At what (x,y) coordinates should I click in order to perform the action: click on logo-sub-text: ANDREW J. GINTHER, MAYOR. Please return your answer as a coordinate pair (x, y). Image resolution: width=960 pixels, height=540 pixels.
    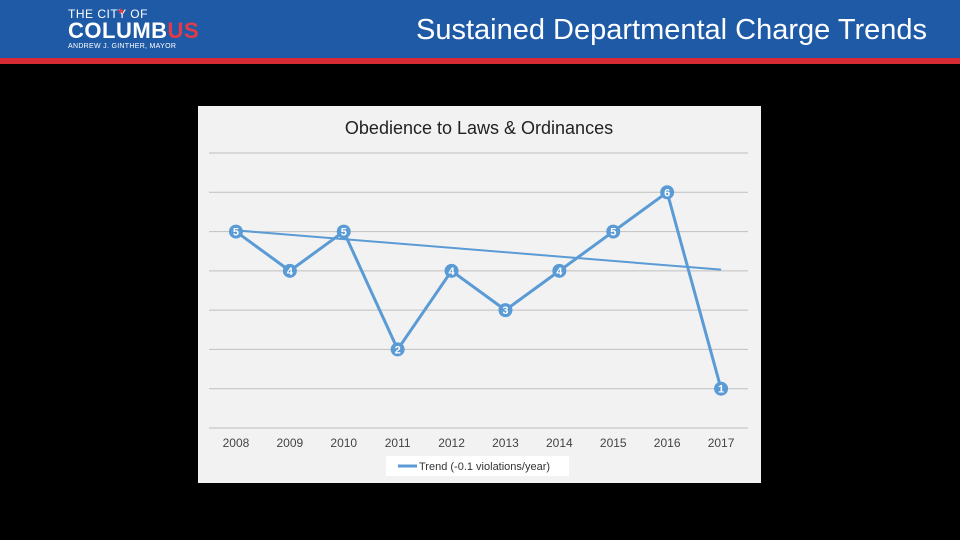
    Looking at the image, I should click on (122, 46).